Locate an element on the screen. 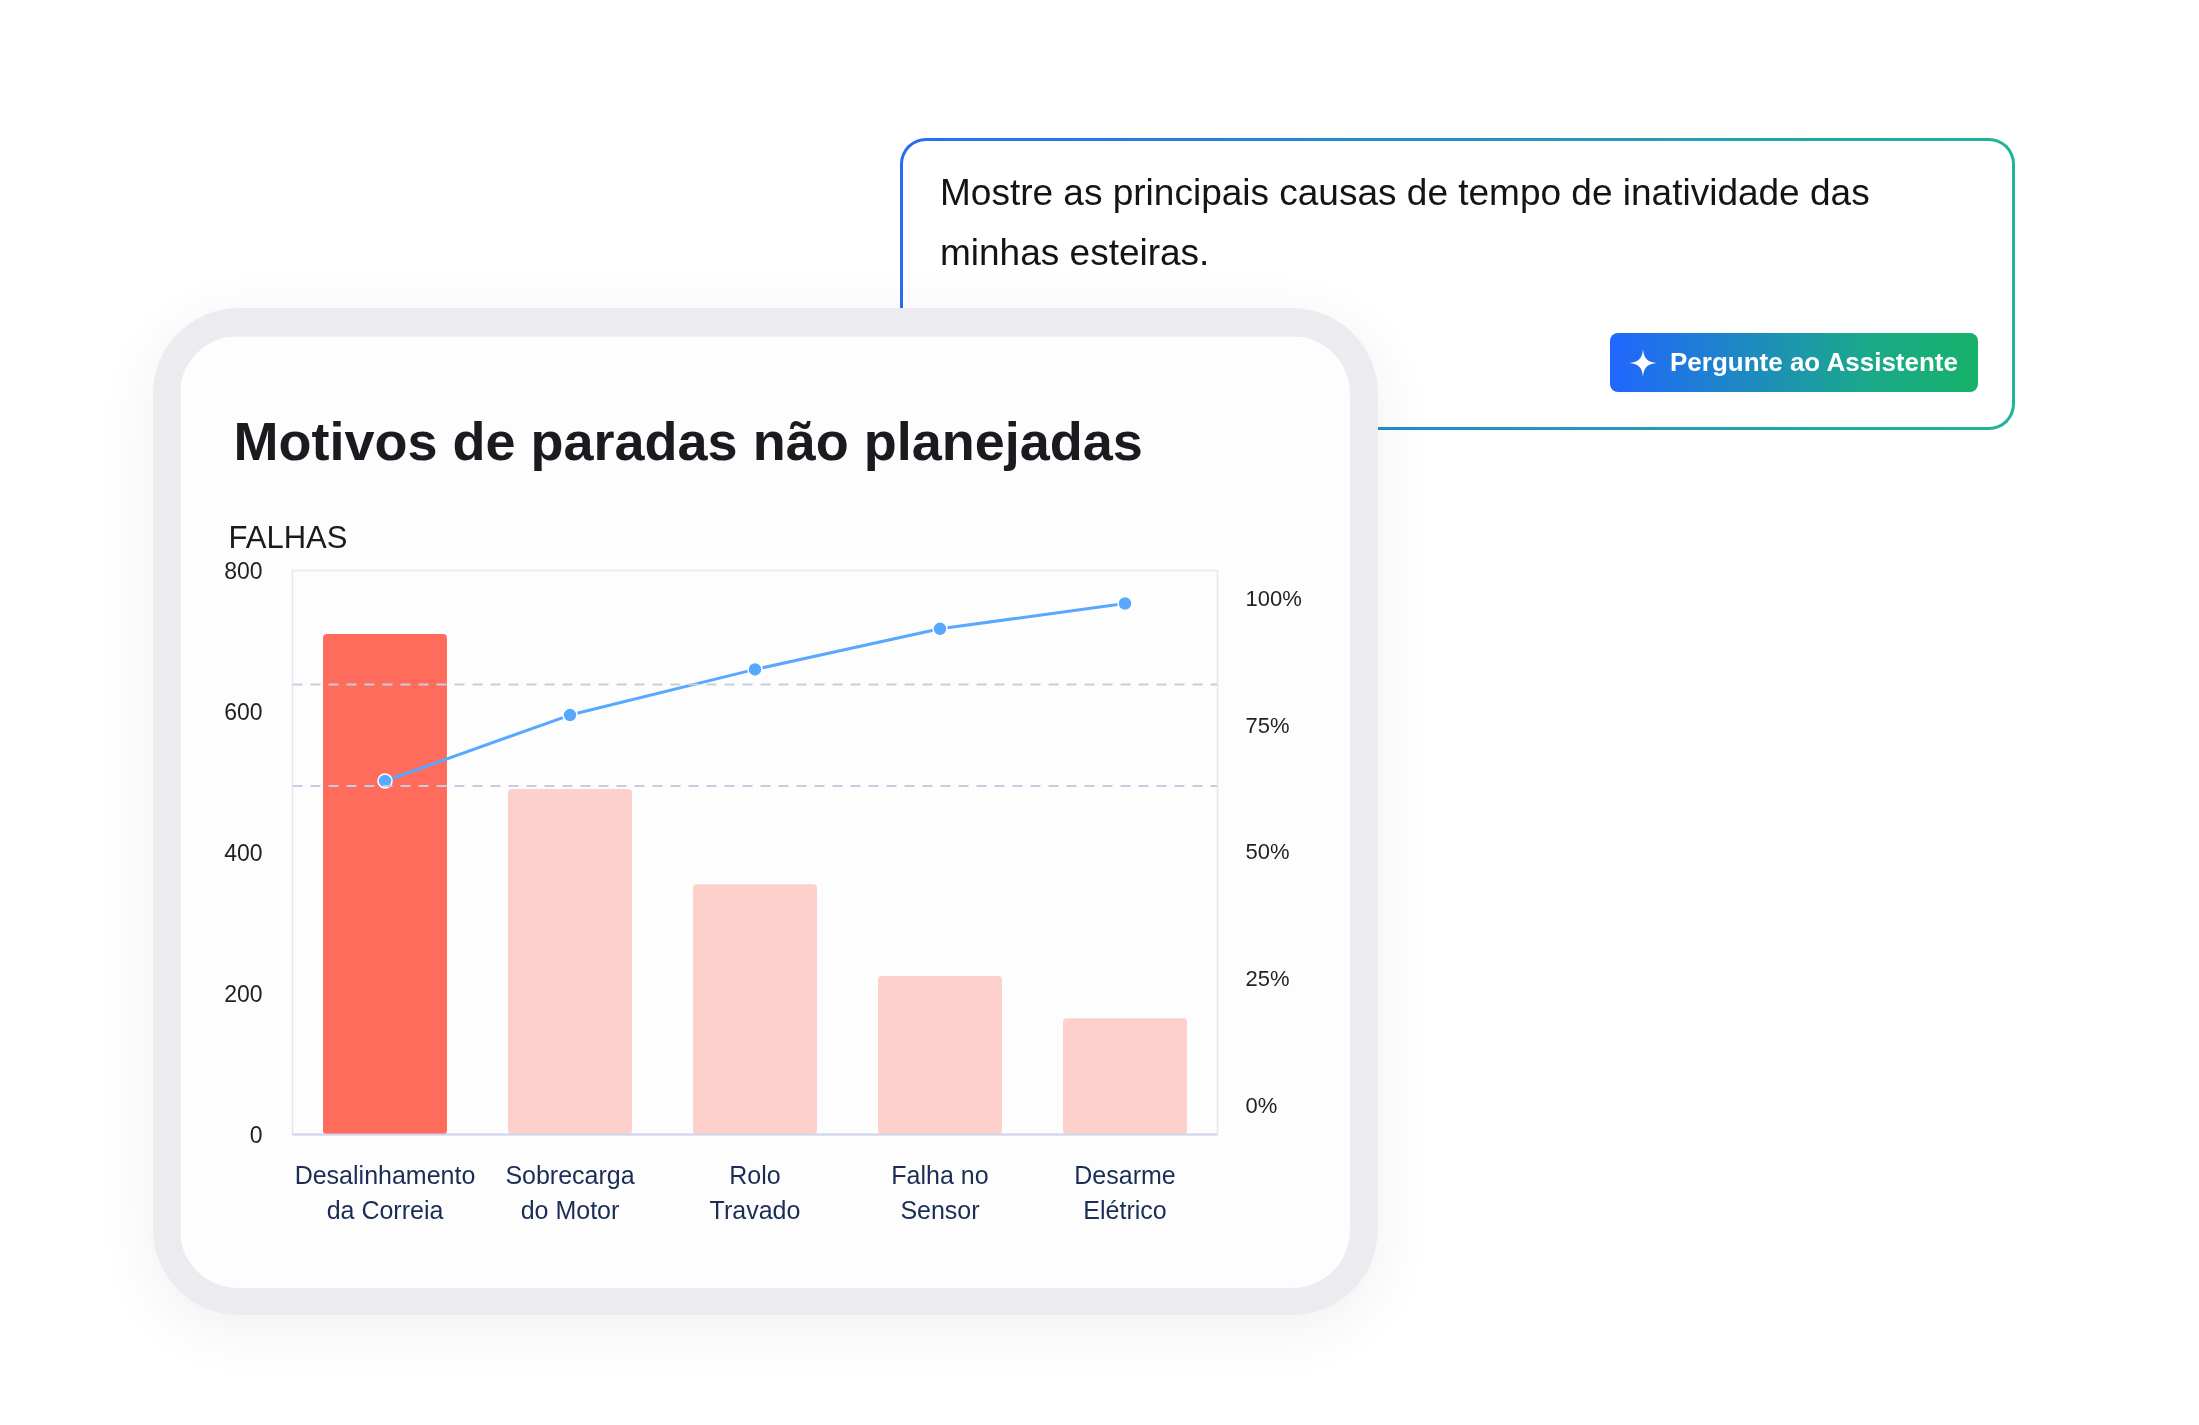 The height and width of the screenshot is (1425, 2199). chart-title: Motivos de paradas não planejadas is located at coordinates (688, 440).